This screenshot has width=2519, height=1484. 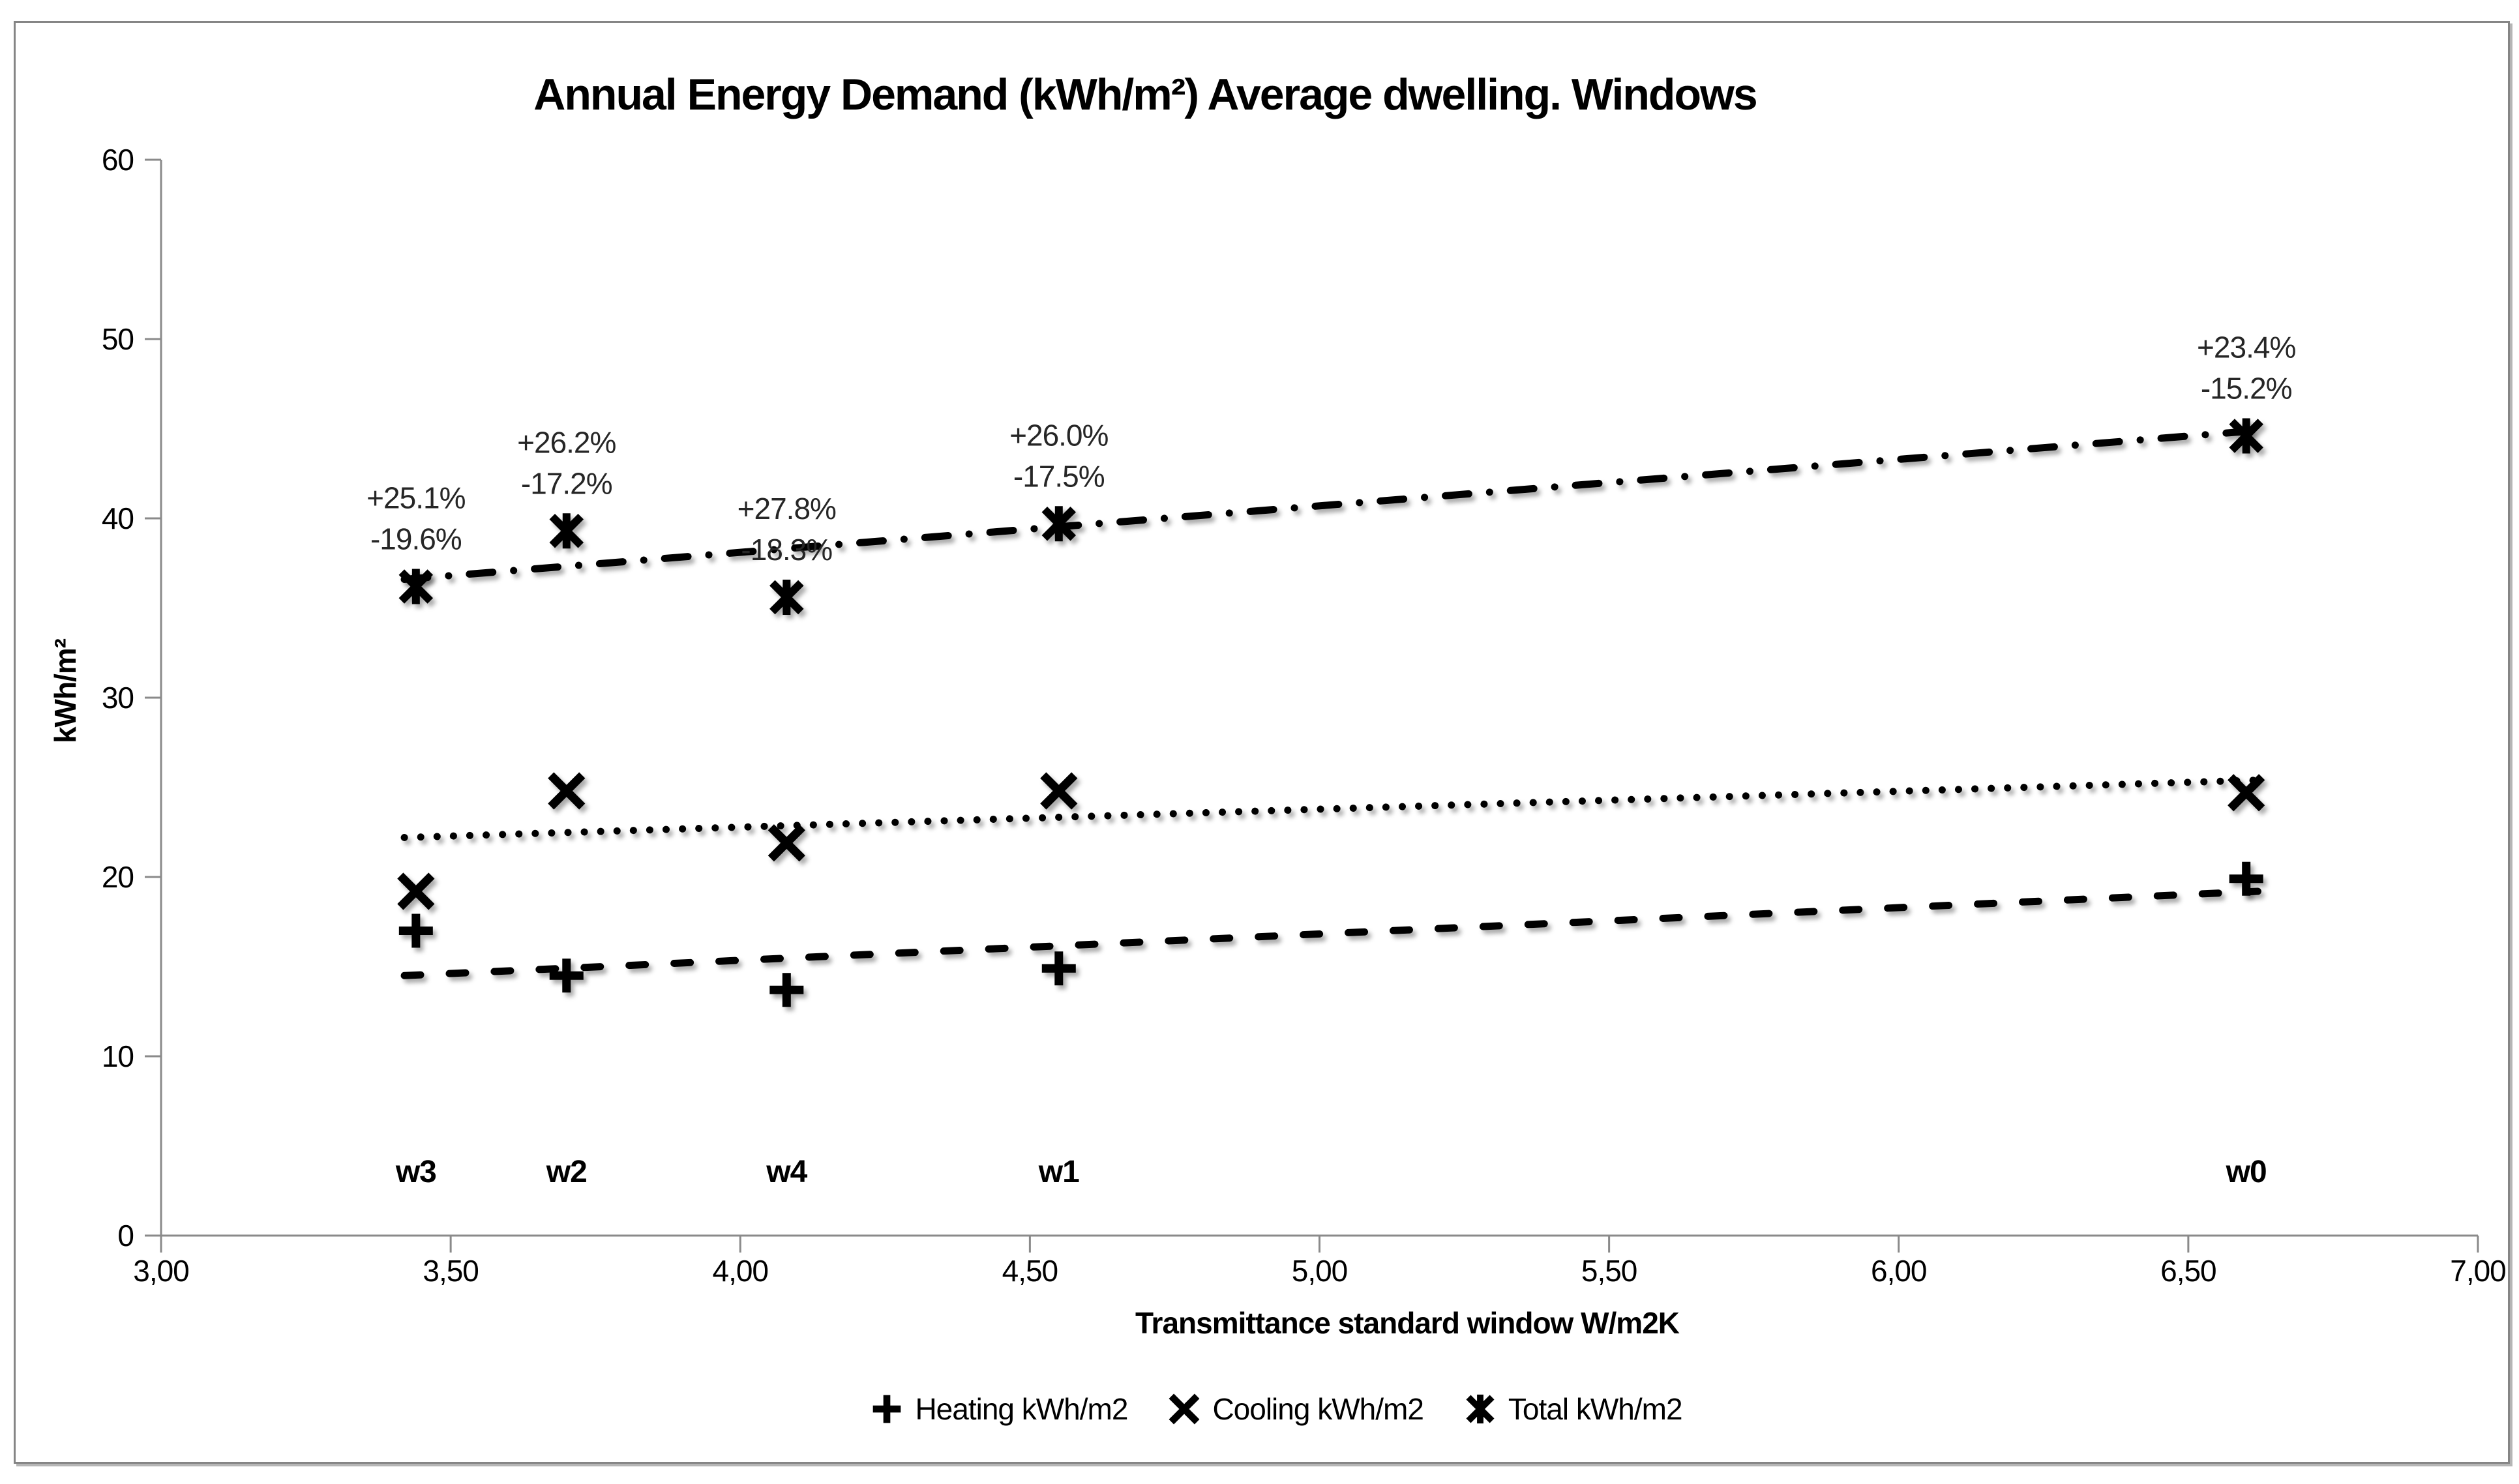 What do you see at coordinates (2246, 1172) in the screenshot?
I see `point-label-w0: w0` at bounding box center [2246, 1172].